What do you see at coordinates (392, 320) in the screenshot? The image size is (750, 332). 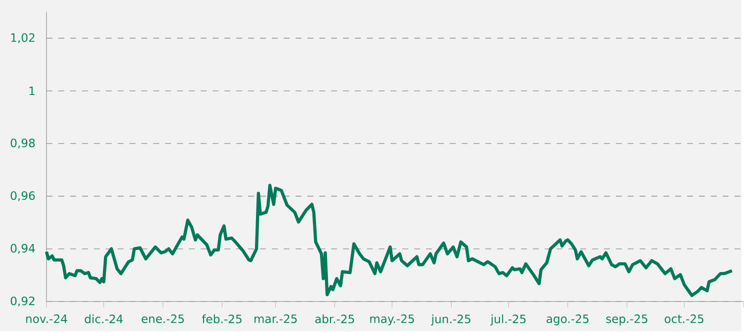 I see `x-tick-label: may.-25` at bounding box center [392, 320].